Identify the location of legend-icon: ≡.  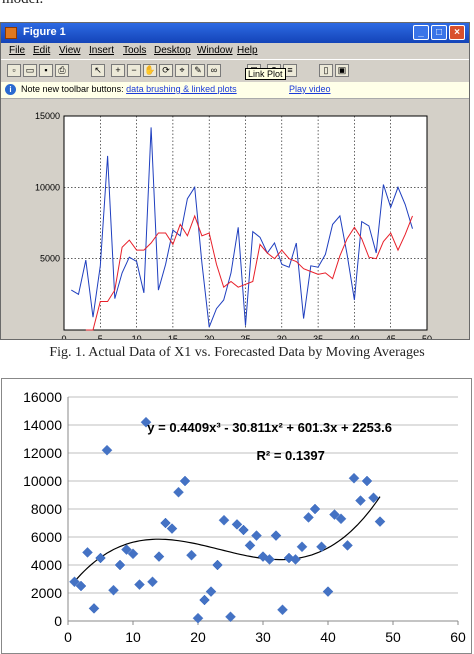
(290, 70).